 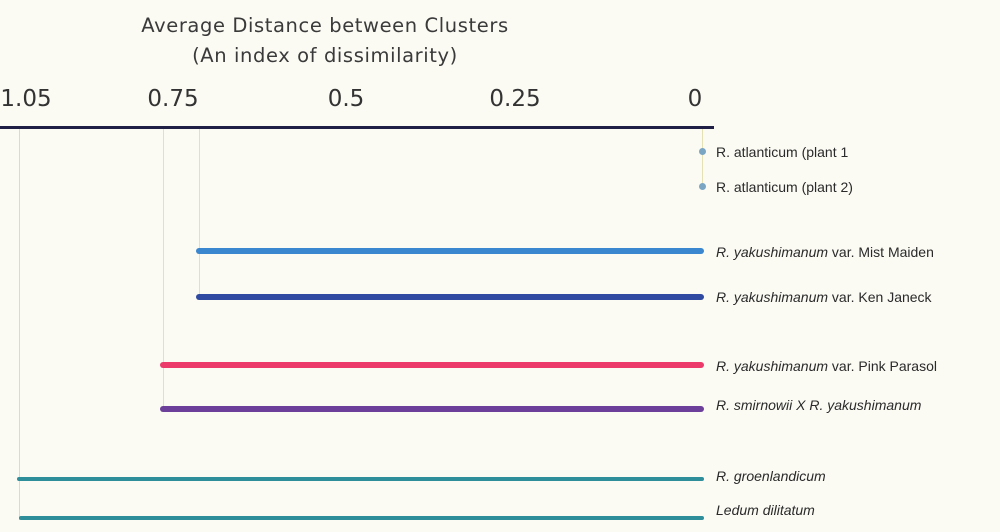 I want to click on branch-pink-parasol, so click(x=432, y=365).